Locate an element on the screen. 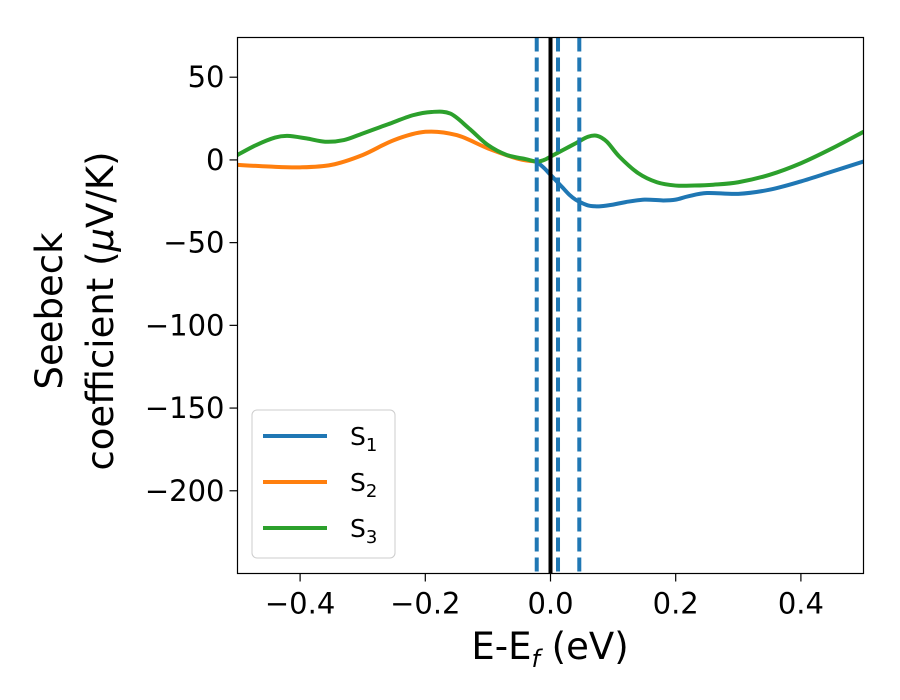 The height and width of the screenshot is (700, 900). x-axis-title: E-Ef (eV) is located at coordinates (549, 649).